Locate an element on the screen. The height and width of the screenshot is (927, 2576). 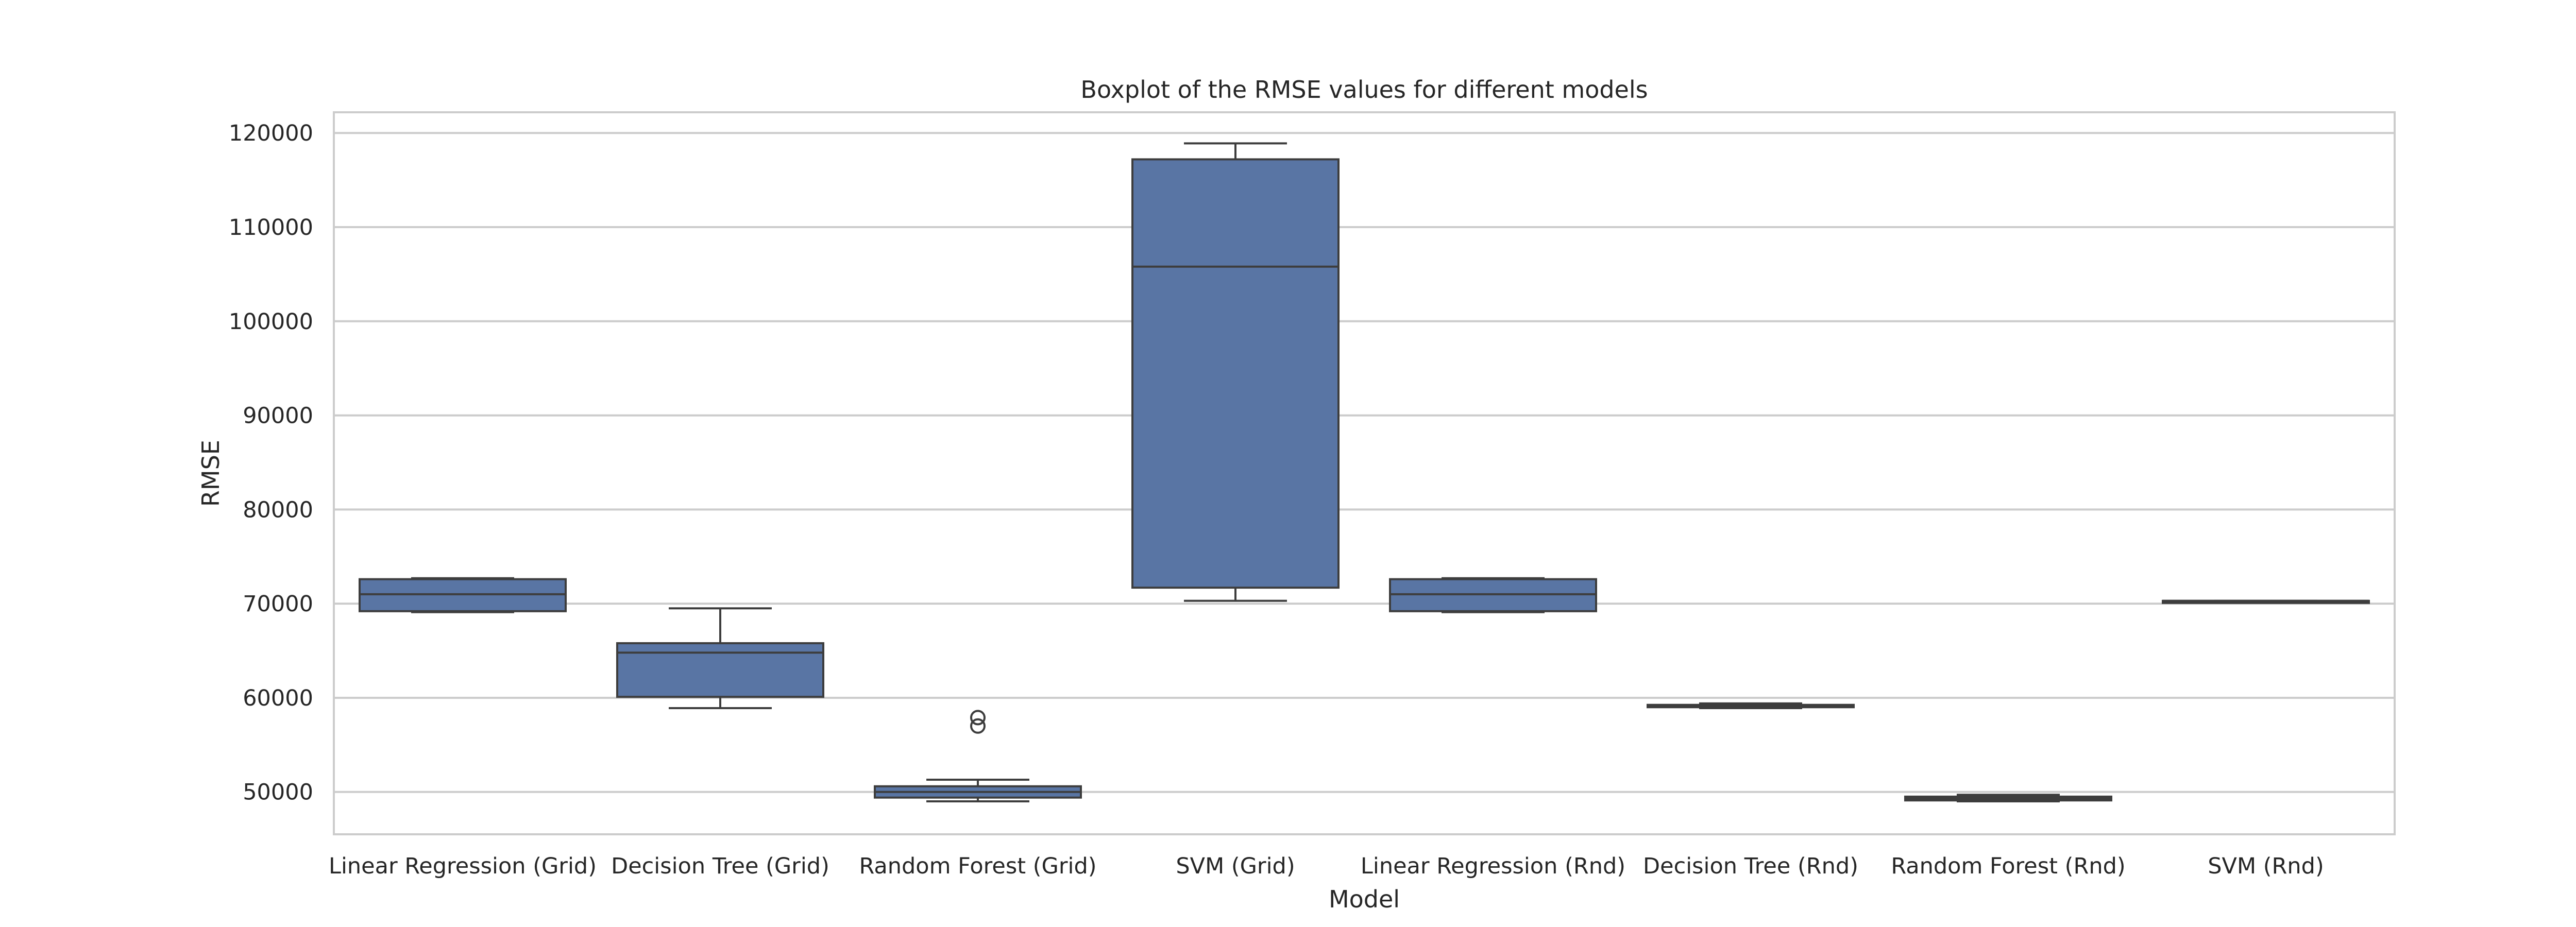
y-tick-label: 90000 is located at coordinates (278, 416).